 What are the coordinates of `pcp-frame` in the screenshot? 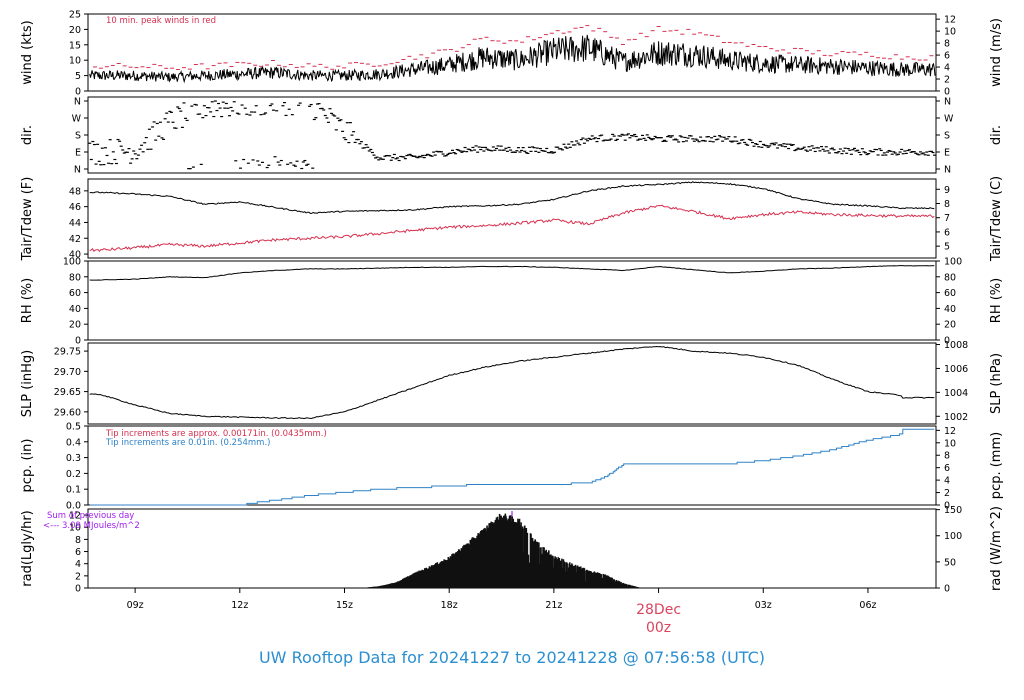 It's located at (512, 465).